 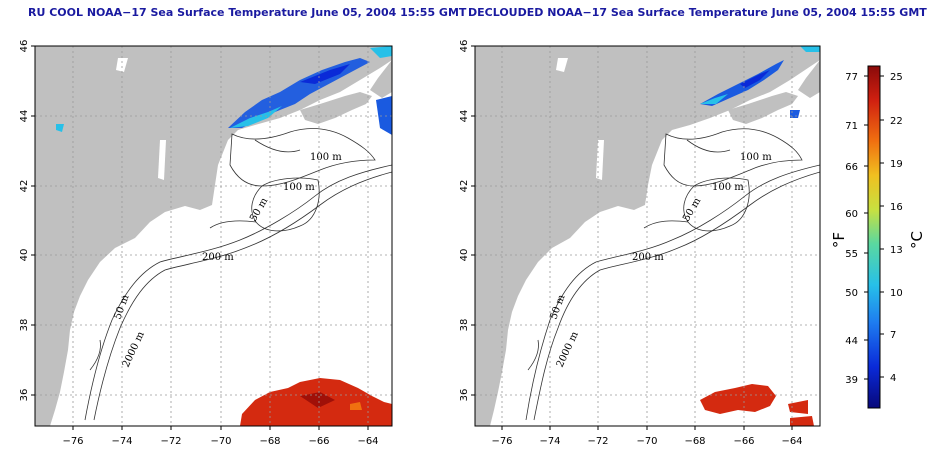 What do you see at coordinates (917, 240) in the screenshot?
I see `celsius-unit-label: °C` at bounding box center [917, 240].